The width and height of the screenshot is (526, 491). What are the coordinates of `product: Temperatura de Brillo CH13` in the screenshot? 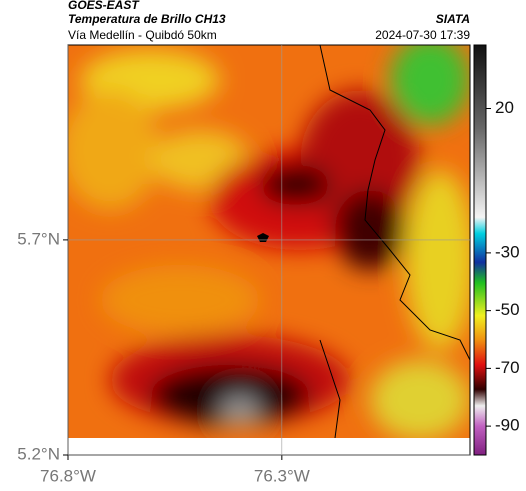 It's located at (147, 19).